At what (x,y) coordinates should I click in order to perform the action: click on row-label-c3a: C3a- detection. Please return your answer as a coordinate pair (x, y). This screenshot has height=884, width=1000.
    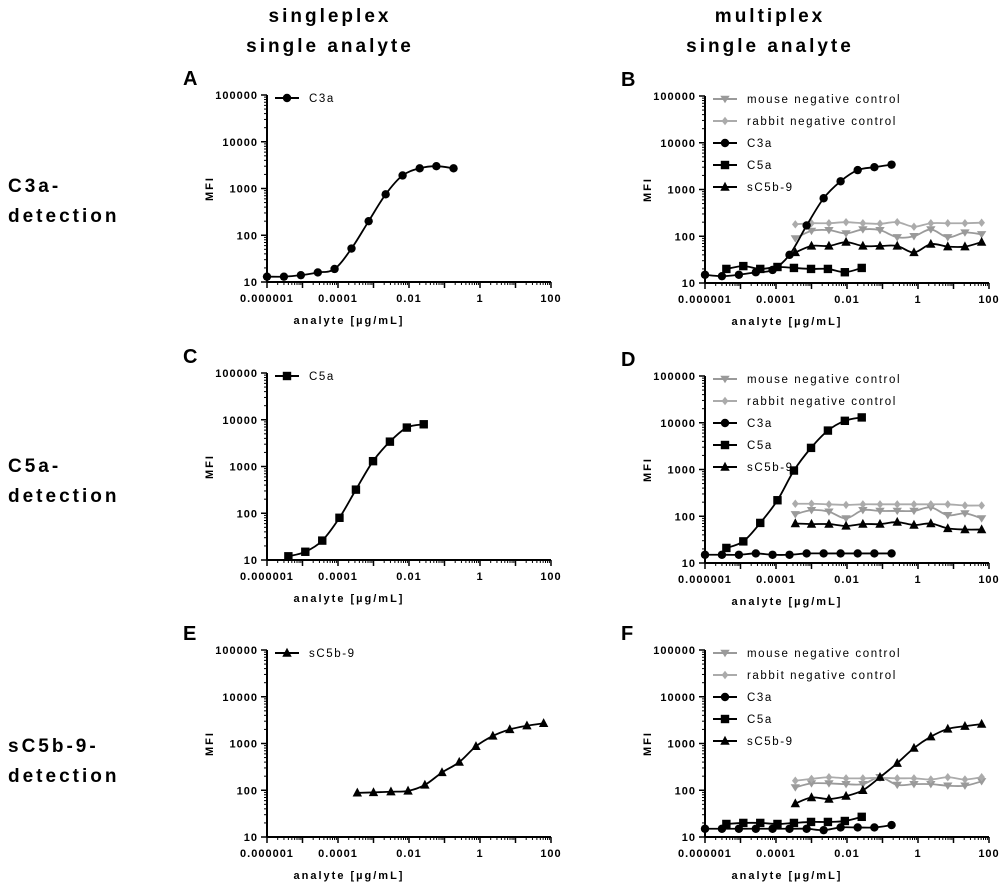
    Looking at the image, I should click on (62, 201).